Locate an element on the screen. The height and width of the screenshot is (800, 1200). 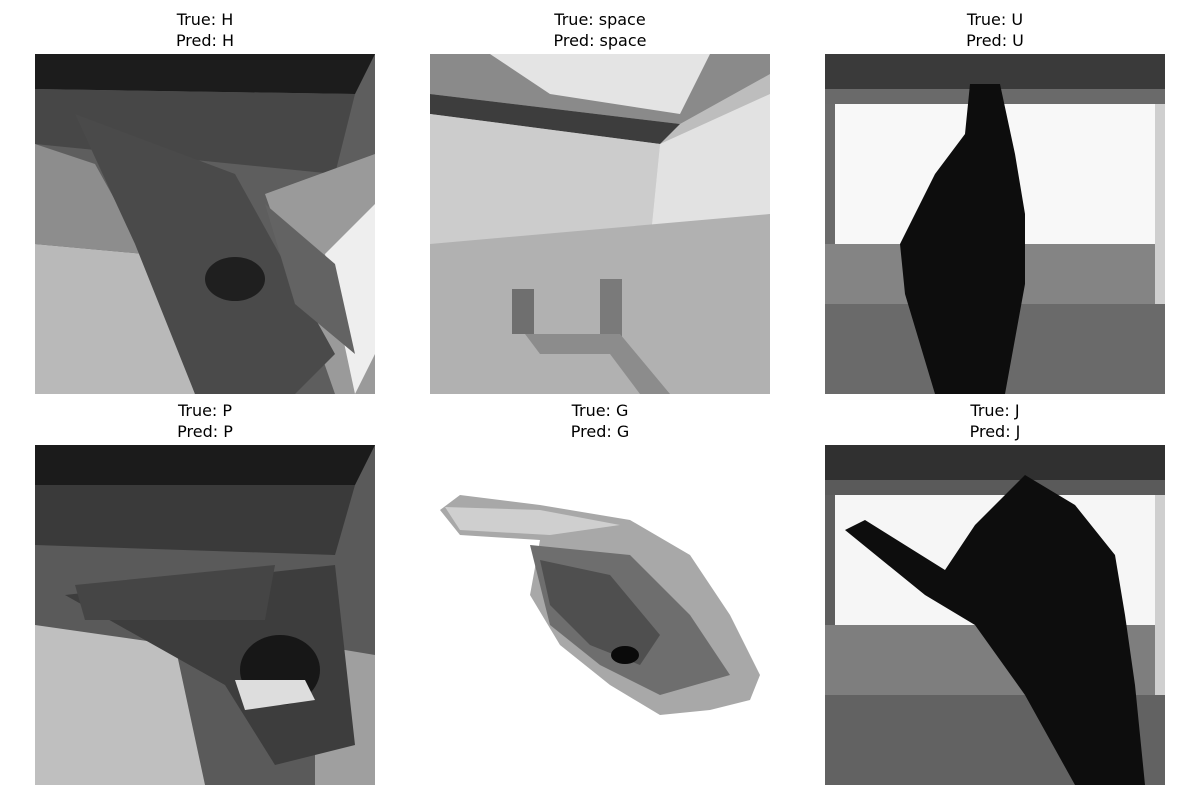
panel-title: True: J Pred: J is located at coordinates (995, 421).